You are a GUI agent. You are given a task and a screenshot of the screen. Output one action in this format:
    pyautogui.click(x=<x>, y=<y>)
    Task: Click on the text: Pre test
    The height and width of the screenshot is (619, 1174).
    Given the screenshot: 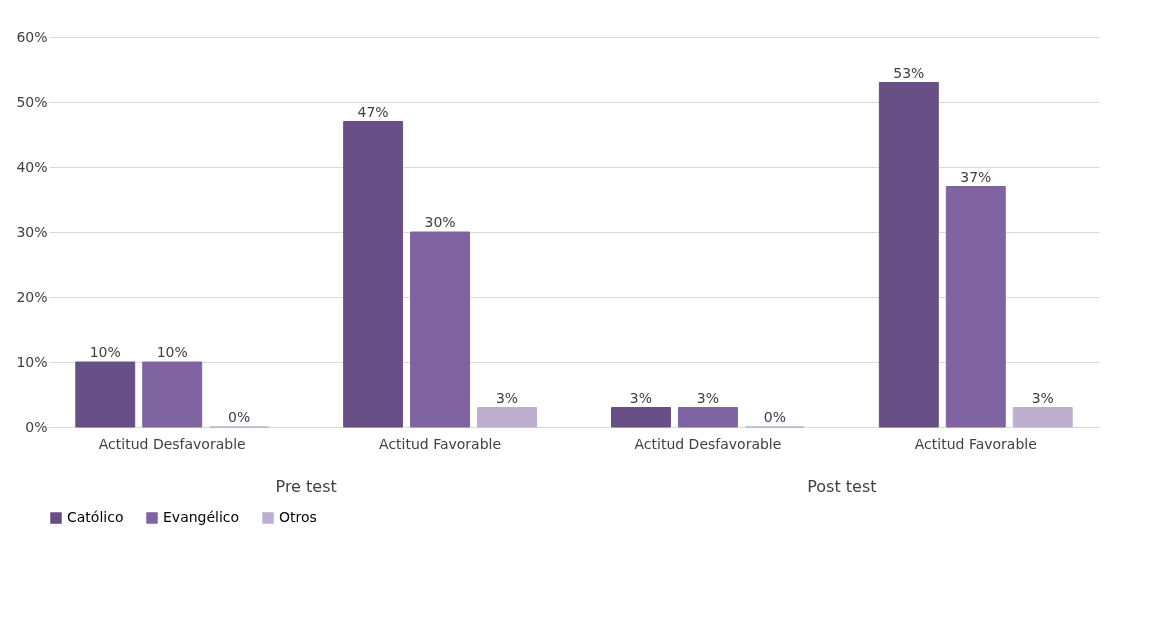 What is the action you would take?
    pyautogui.click(x=306, y=486)
    